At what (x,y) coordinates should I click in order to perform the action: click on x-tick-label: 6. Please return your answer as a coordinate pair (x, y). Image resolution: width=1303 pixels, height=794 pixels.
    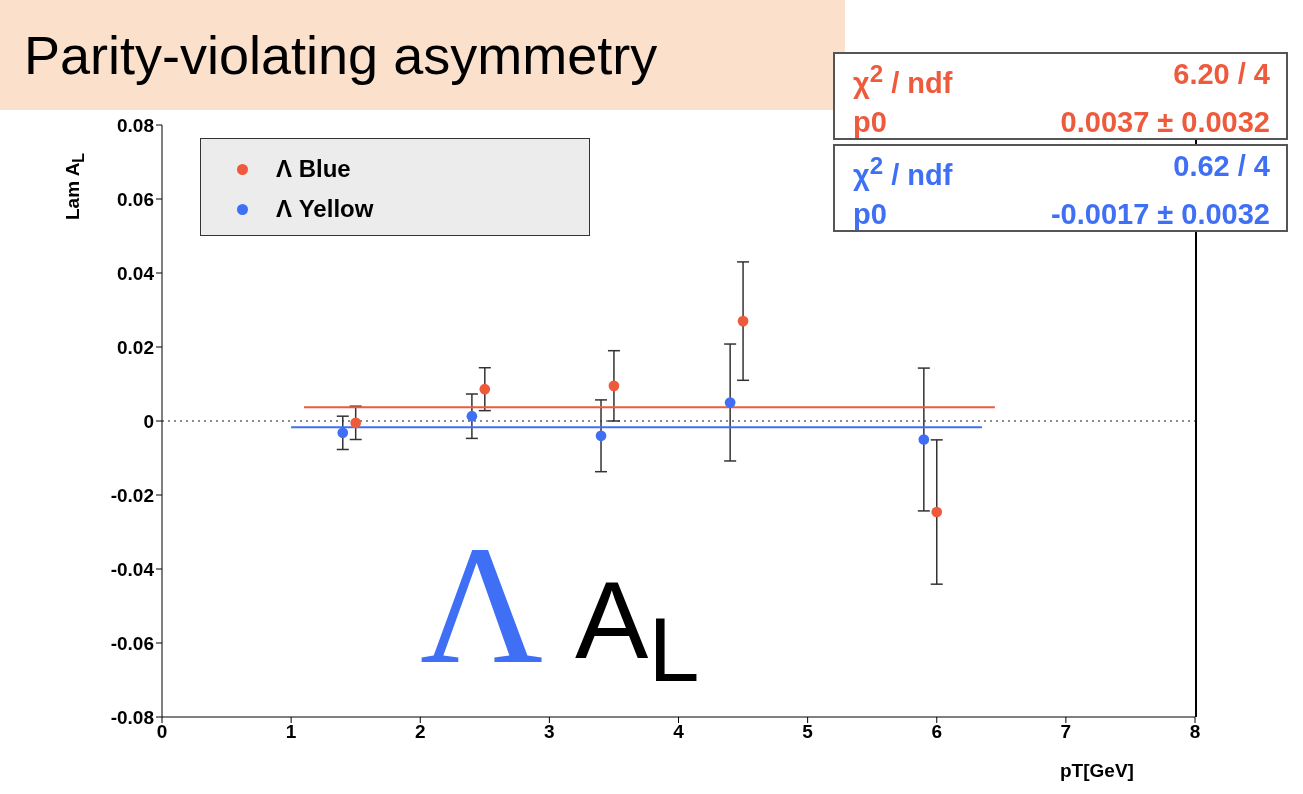
    Looking at the image, I should click on (937, 732).